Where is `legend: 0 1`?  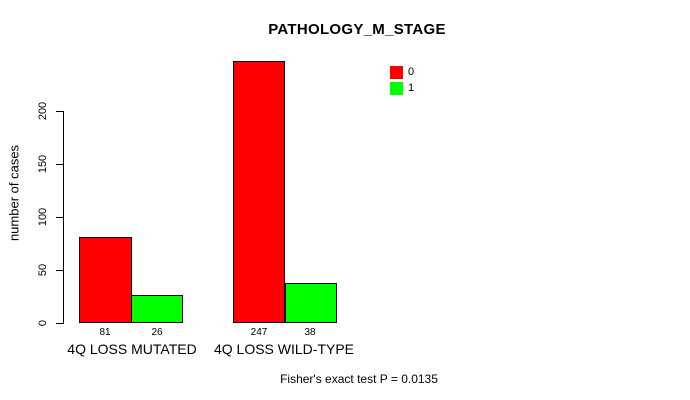 legend: 0 1 is located at coordinates (402, 80).